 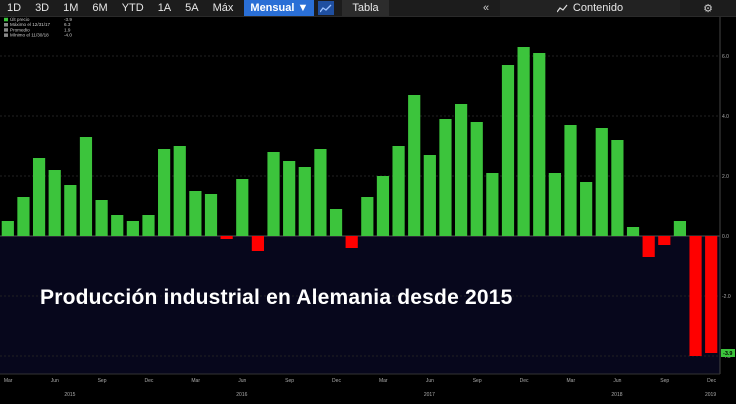 What do you see at coordinates (710, 395) in the screenshot?
I see `x-year-label: 2019` at bounding box center [710, 395].